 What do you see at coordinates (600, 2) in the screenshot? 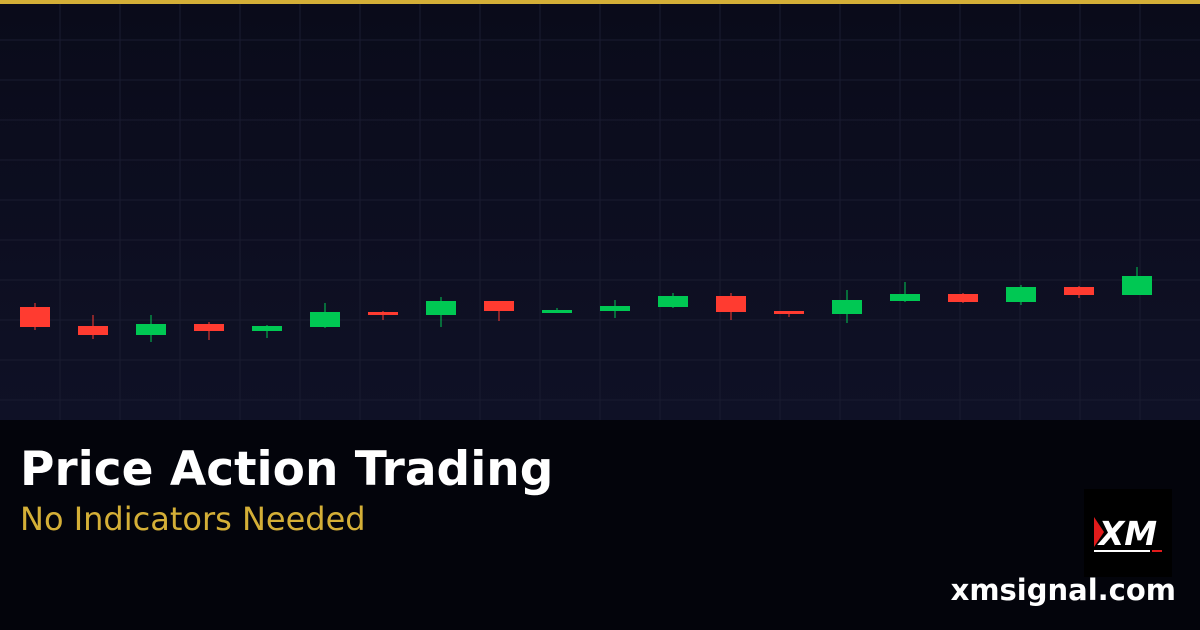
I see `accent-bar` at bounding box center [600, 2].